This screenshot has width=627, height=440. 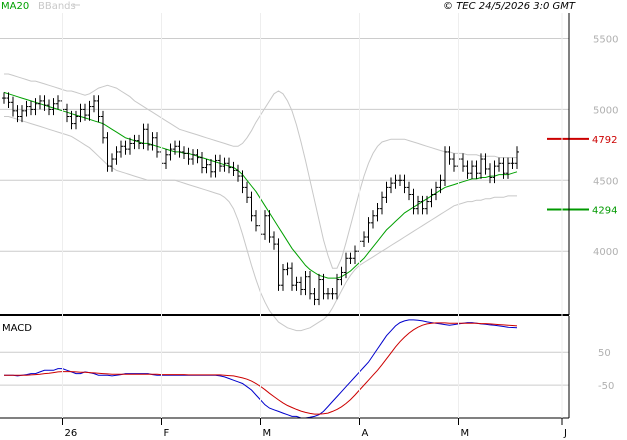 What do you see at coordinates (365, 433) in the screenshot?
I see `x-tick-label: A` at bounding box center [365, 433].